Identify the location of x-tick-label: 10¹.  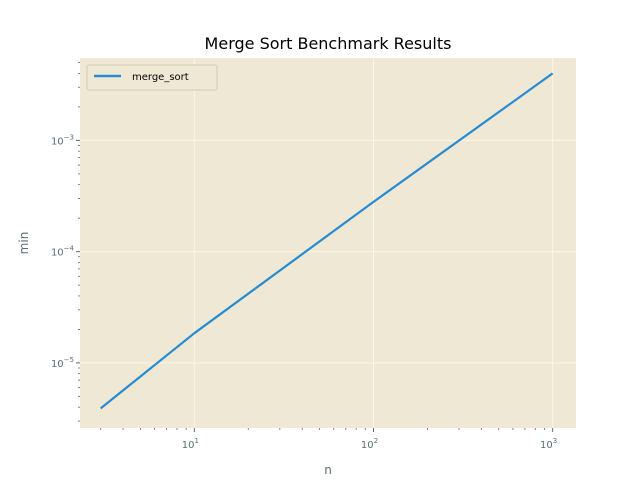
(190, 444).